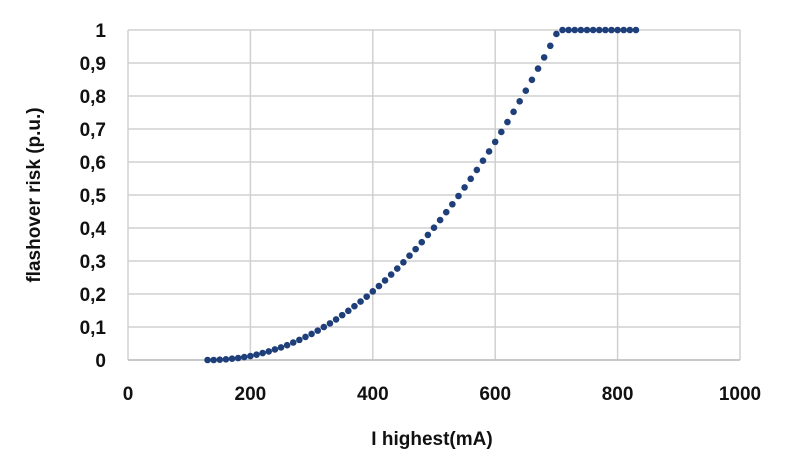  Describe the element at coordinates (93, 163) in the screenshot. I see `y-tick-label: 0,6` at that location.